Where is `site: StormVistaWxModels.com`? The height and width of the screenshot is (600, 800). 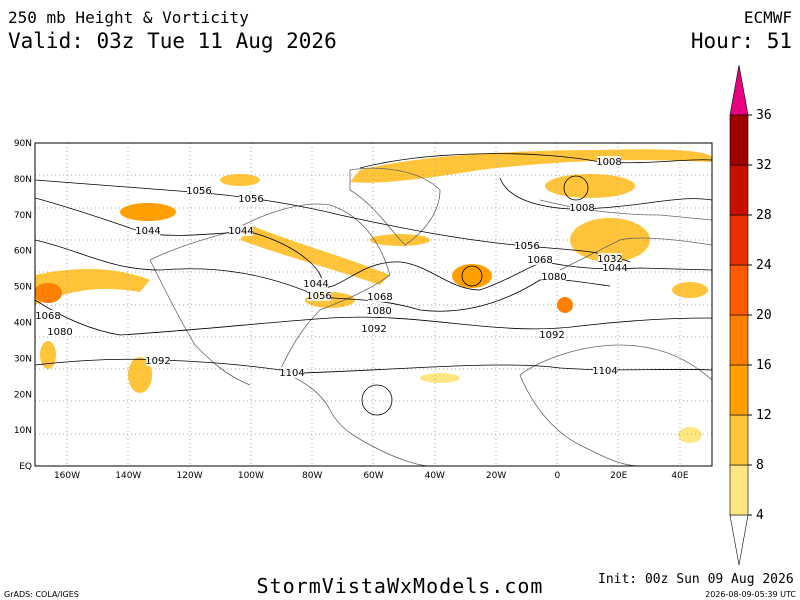
site: StormVistaWxModels.com is located at coordinates (400, 586).